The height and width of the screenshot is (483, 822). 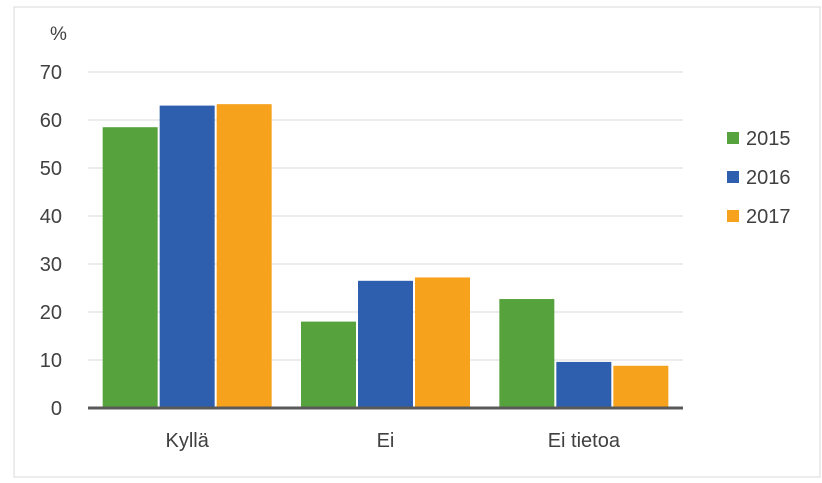 What do you see at coordinates (584, 441) in the screenshot?
I see `x-tick-label: Ei tietoa` at bounding box center [584, 441].